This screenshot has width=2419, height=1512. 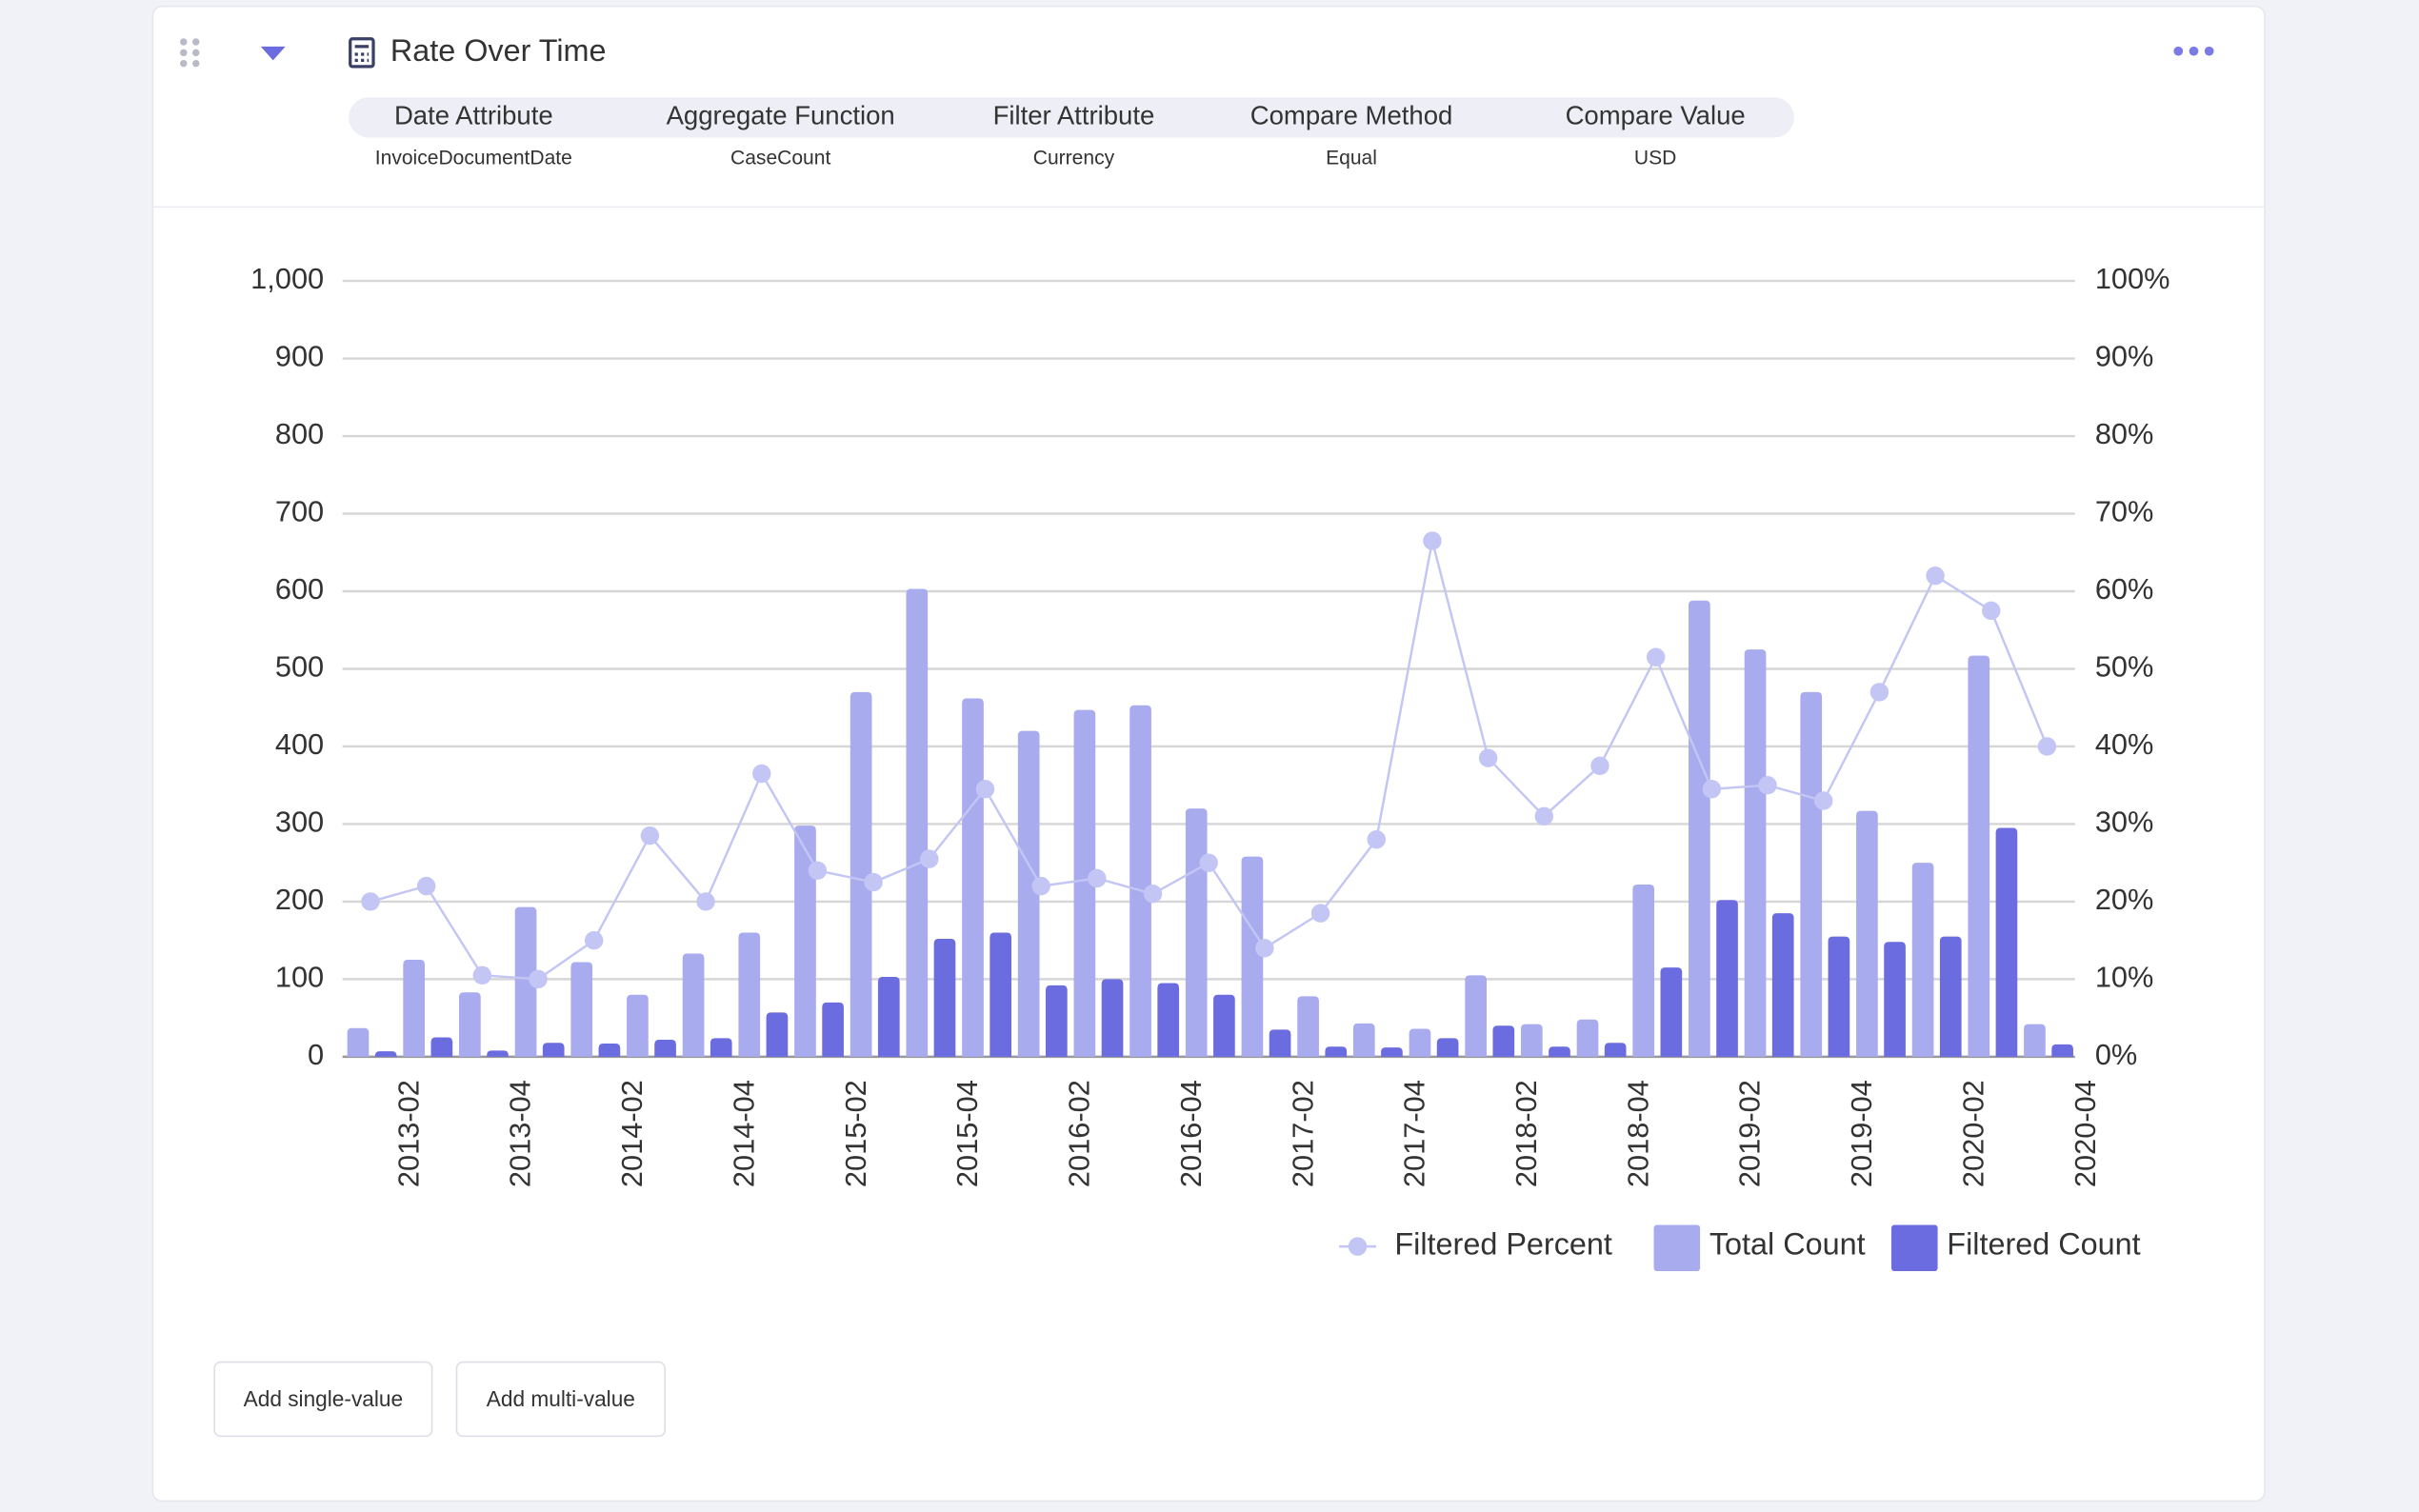 I want to click on x-tick-label: 2017-02, so click(x=1302, y=1133).